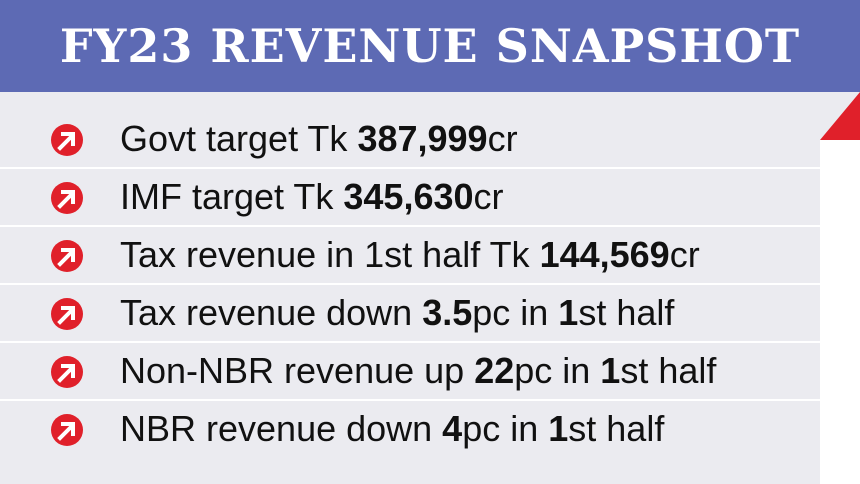 The width and height of the screenshot is (860, 484). I want to click on item-prefix: NBR revenue down, so click(281, 428).